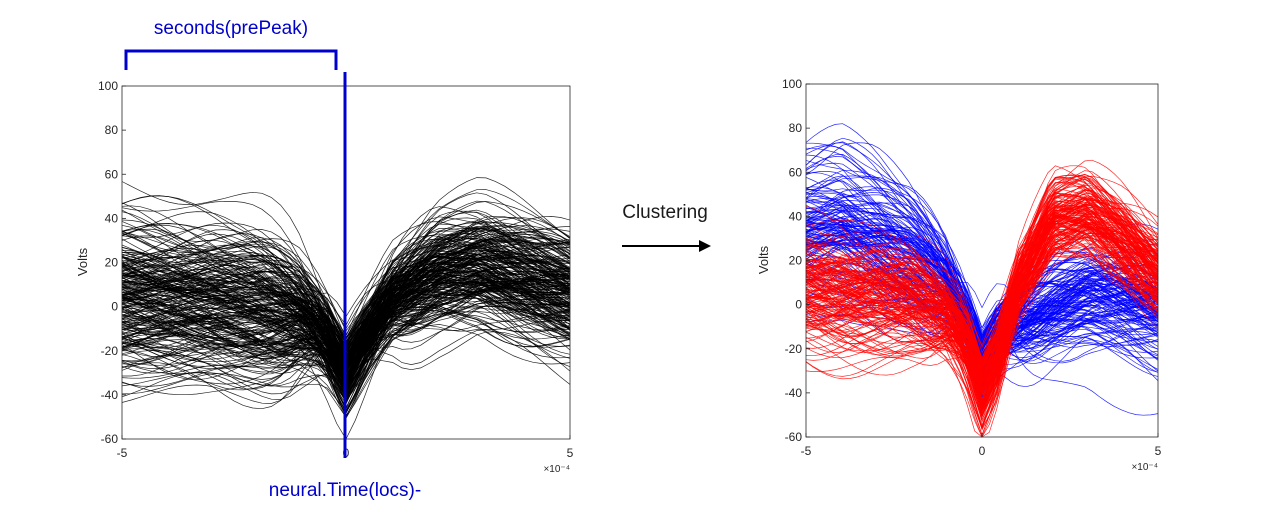  I want to click on y-axis-label: Volts, so click(82, 261).